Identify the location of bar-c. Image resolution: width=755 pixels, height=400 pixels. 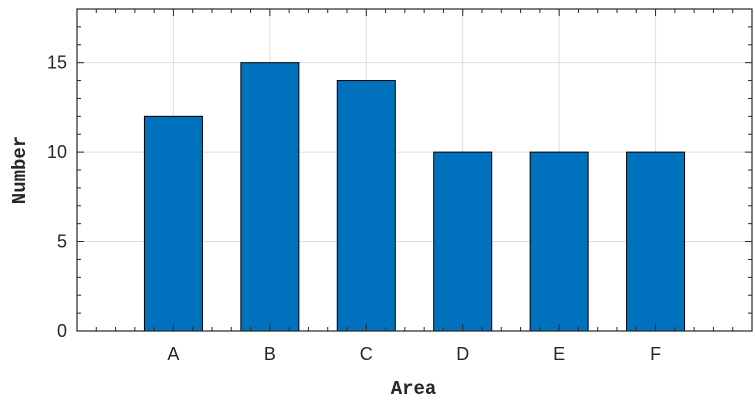
(366, 206).